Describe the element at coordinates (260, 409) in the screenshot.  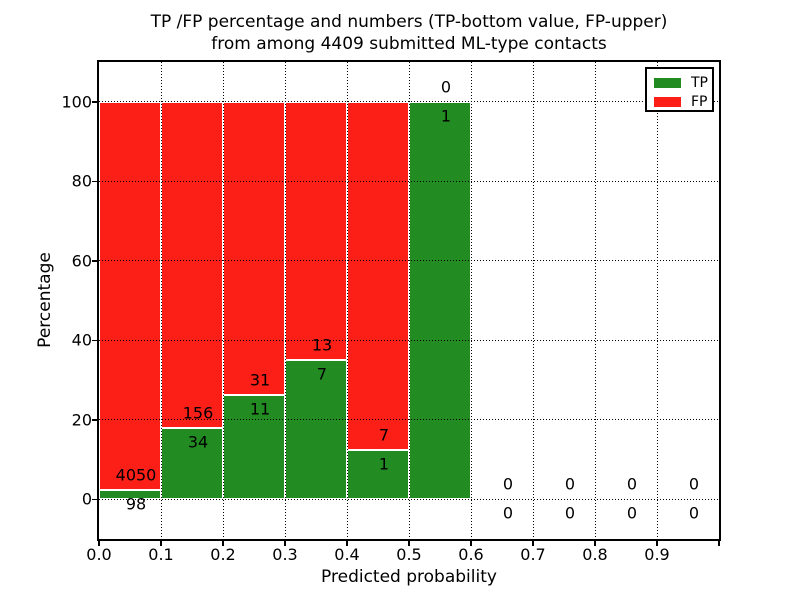
I see `tp-count-label: 11` at that location.